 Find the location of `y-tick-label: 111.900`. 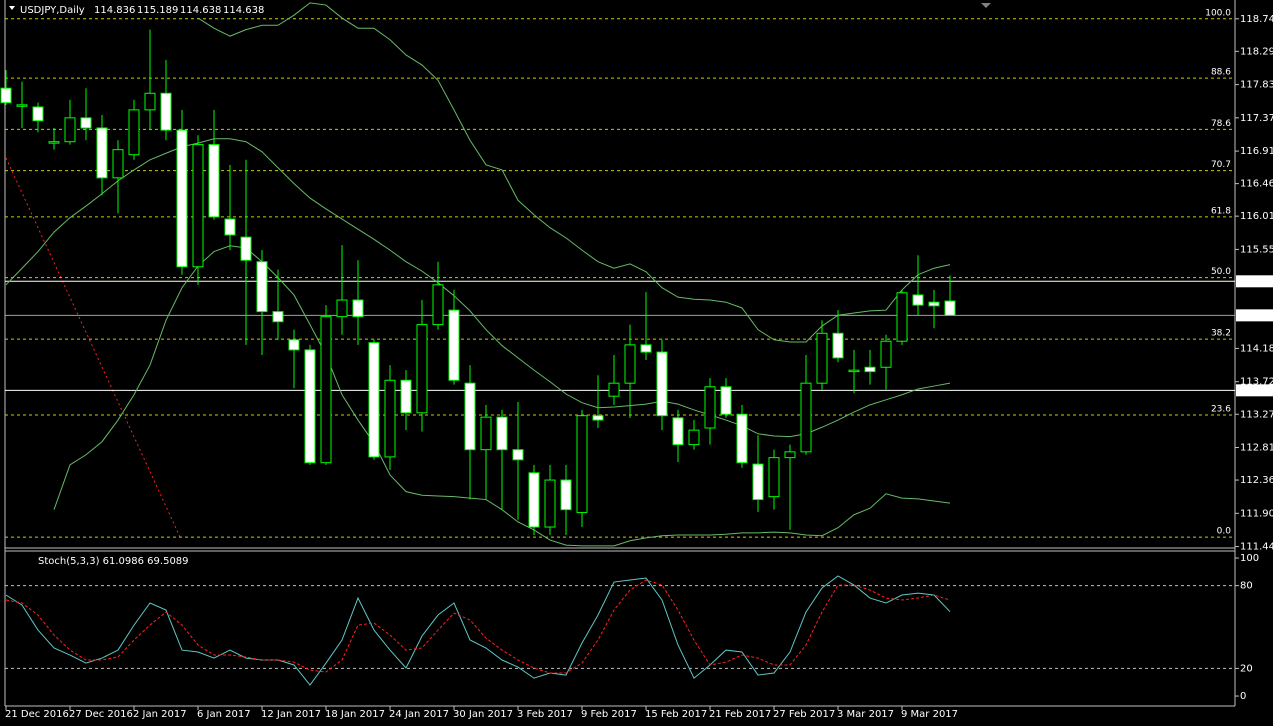

y-tick-label: 111.900 is located at coordinates (1256, 513).